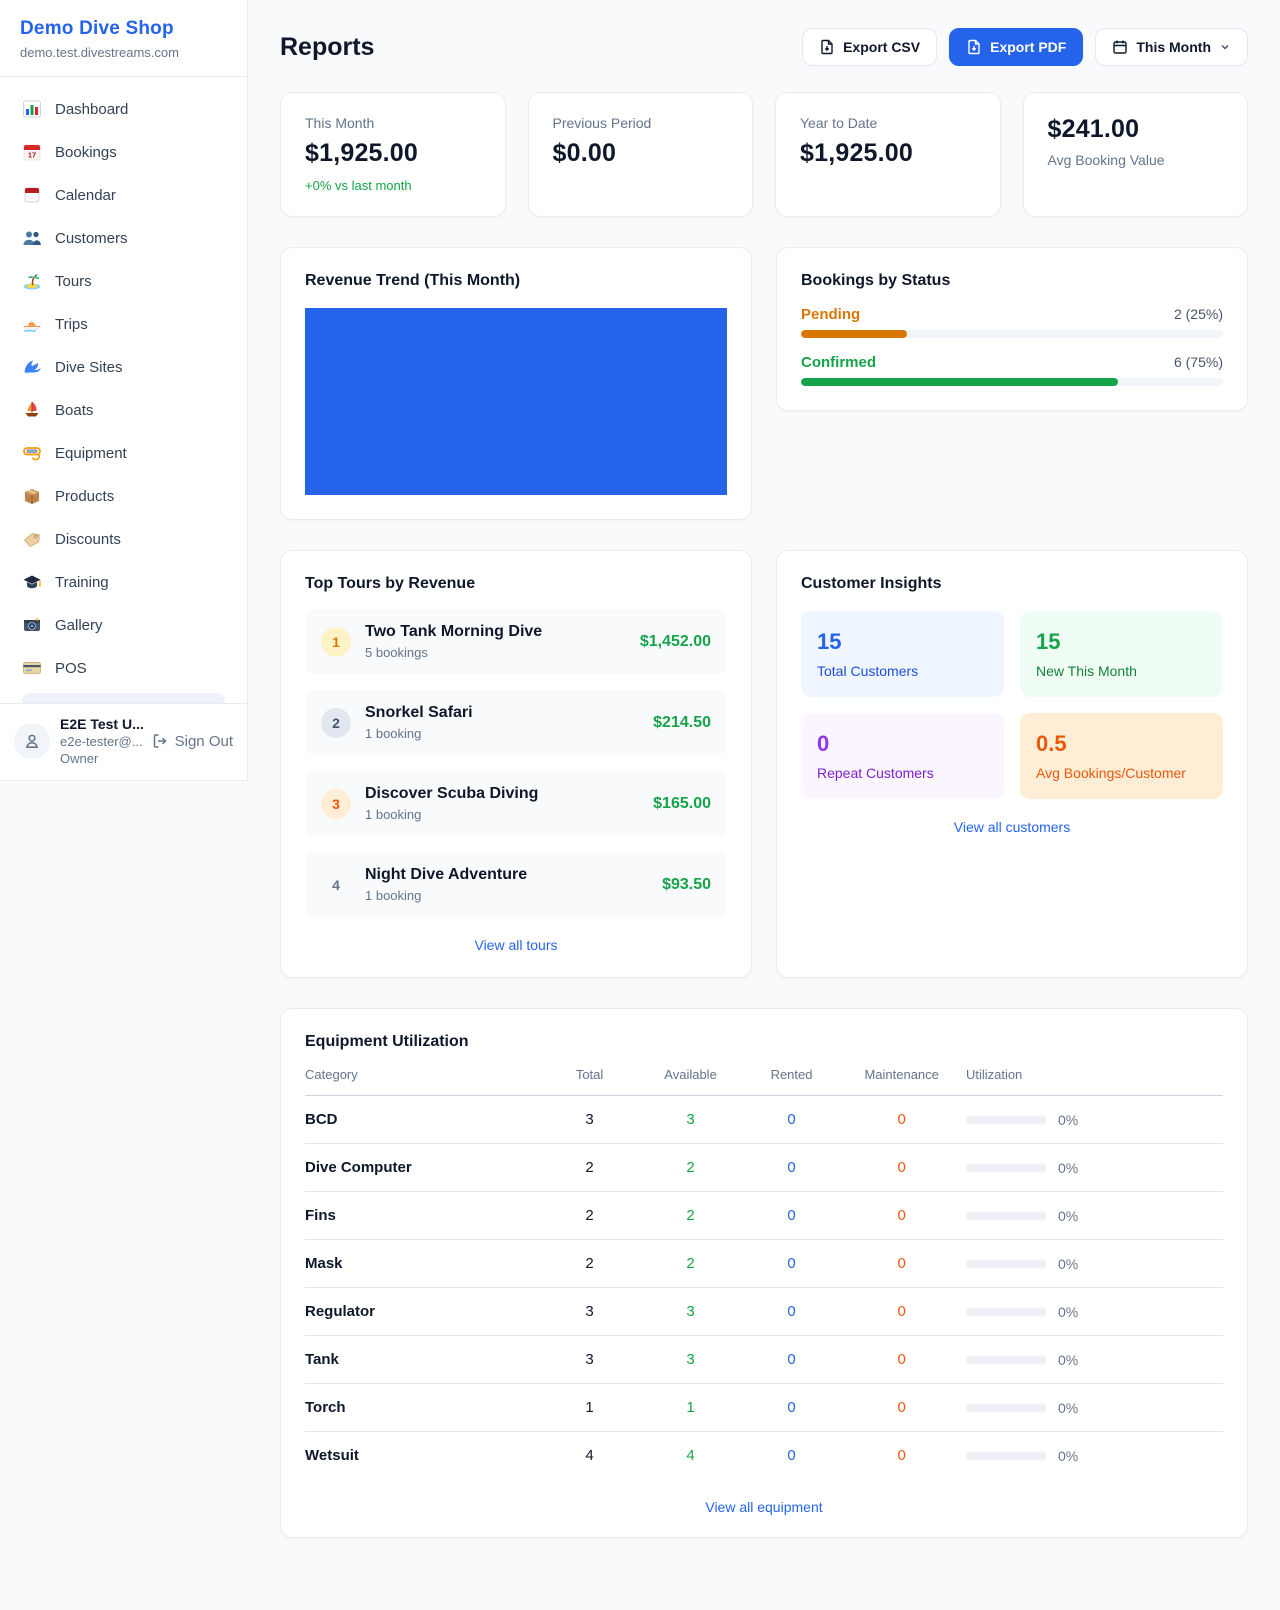  Describe the element at coordinates (123, 38) in the screenshot. I see `brand-block: Demo Dive Shop demo.test.divestreams.com` at that location.